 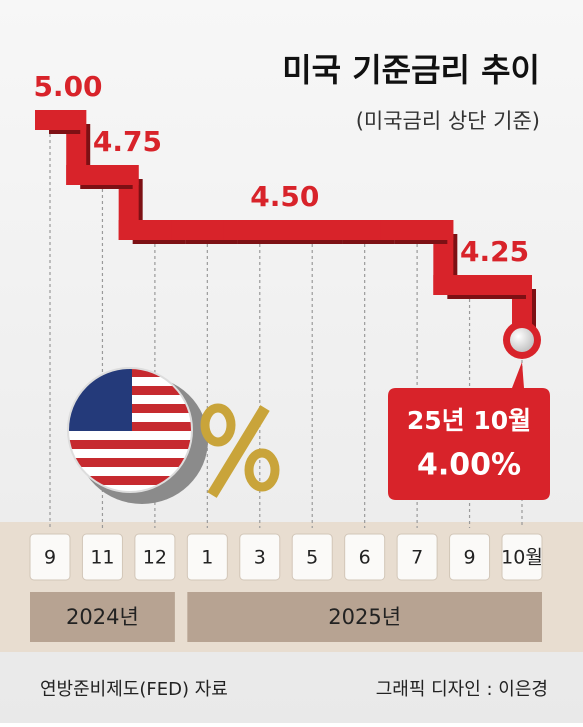 What do you see at coordinates (240, 450) in the screenshot?
I see `percent-icon` at bounding box center [240, 450].